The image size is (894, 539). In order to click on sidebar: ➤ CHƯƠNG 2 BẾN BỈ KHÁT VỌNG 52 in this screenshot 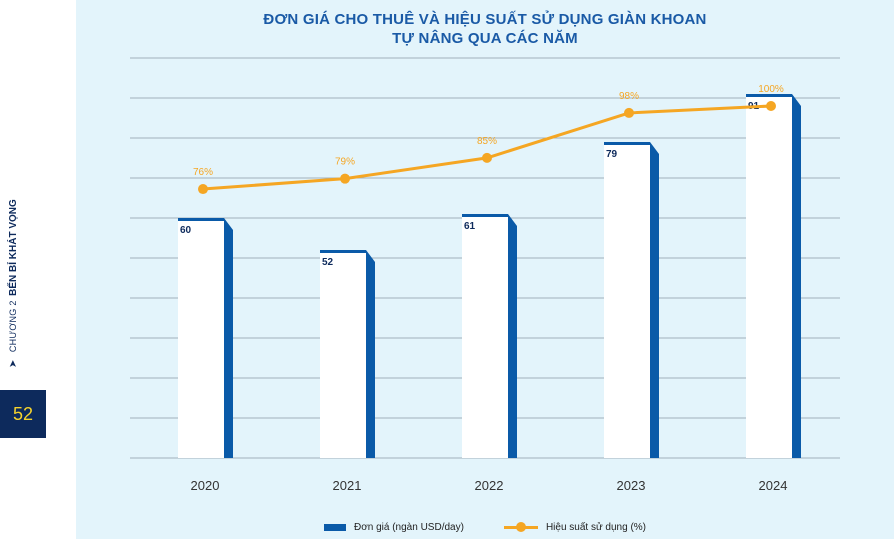, I will do `click(24, 269)`.